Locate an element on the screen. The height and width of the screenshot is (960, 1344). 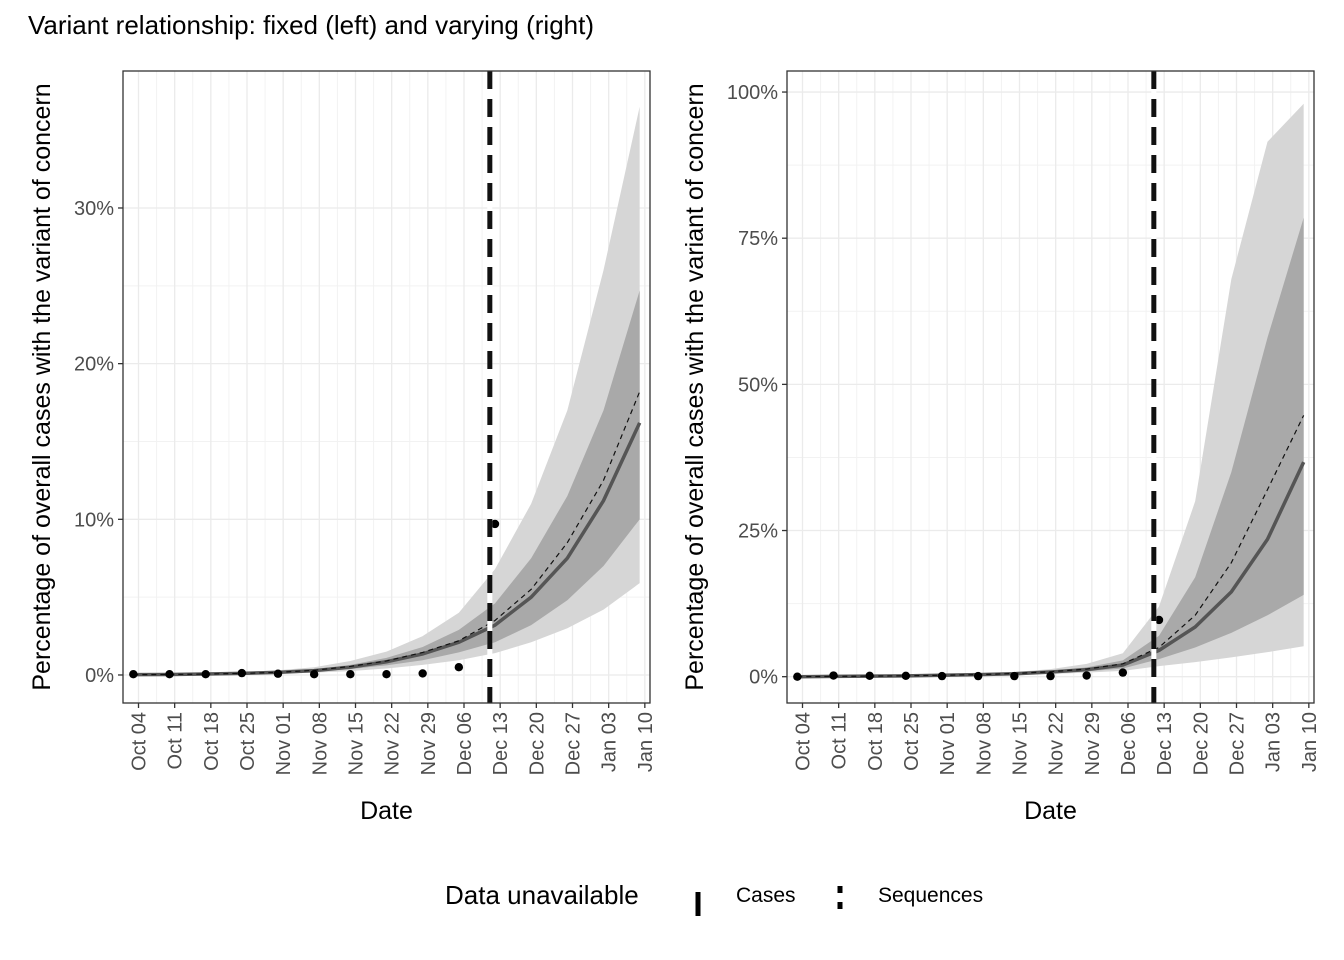
y-tick-label: 25% is located at coordinates (758, 532).